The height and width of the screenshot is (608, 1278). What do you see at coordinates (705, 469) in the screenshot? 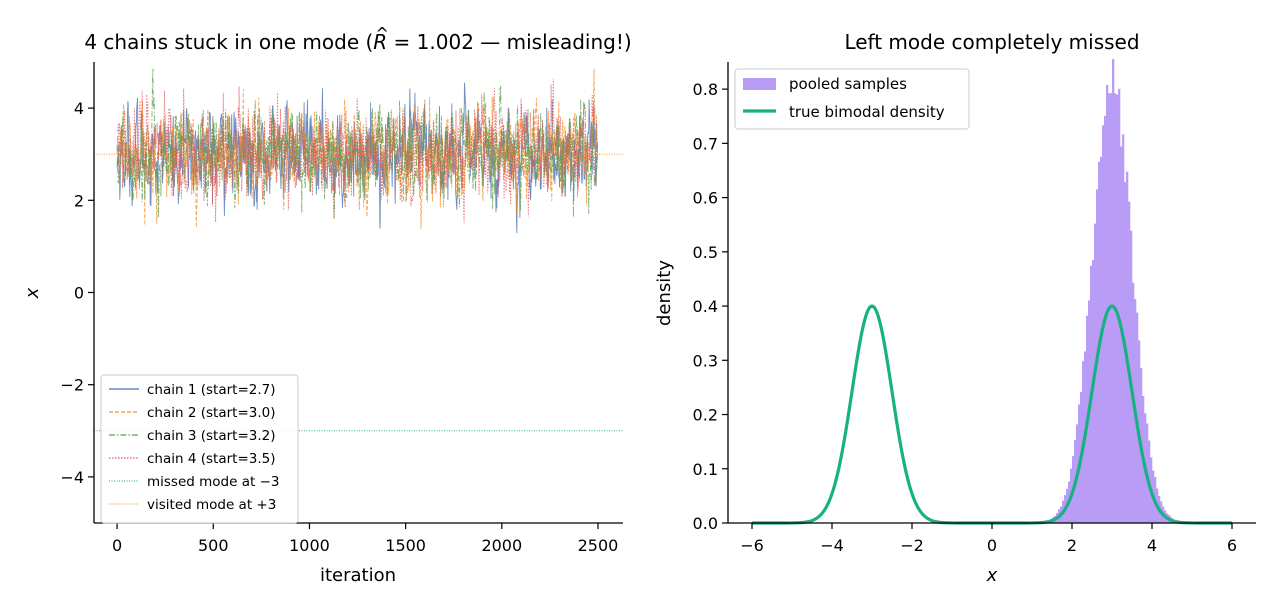
I see `y-tick-label: 0.1` at bounding box center [705, 469].